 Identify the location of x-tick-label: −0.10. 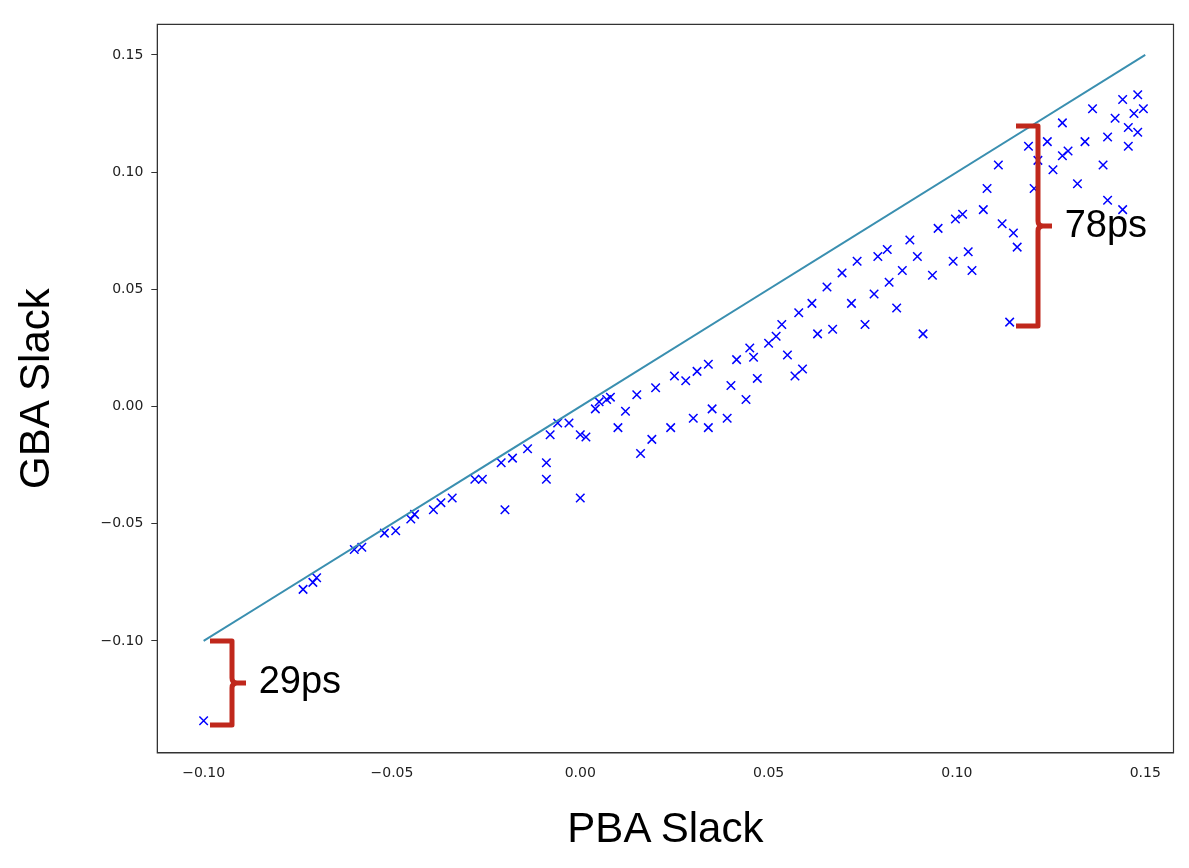
(204, 771).